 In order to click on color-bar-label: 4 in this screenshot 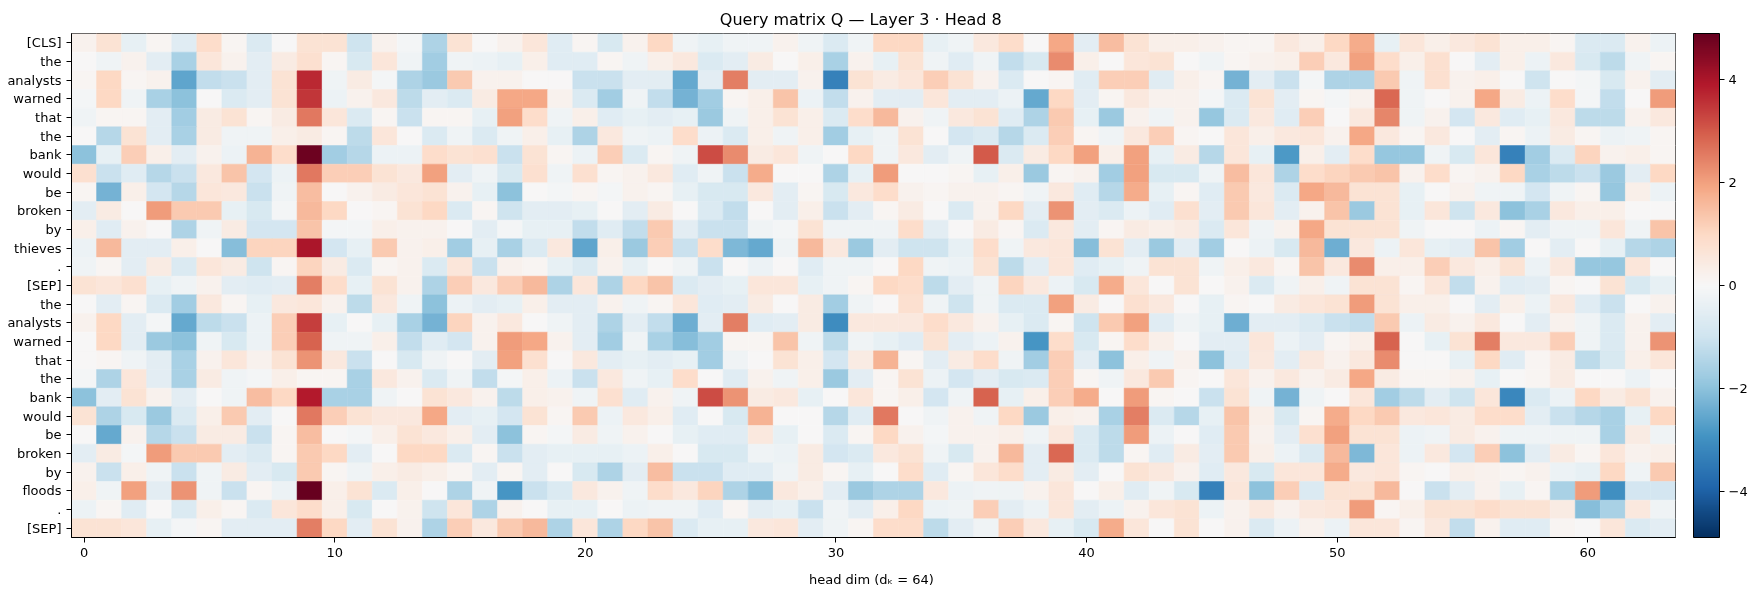, I will do `click(1732, 80)`.